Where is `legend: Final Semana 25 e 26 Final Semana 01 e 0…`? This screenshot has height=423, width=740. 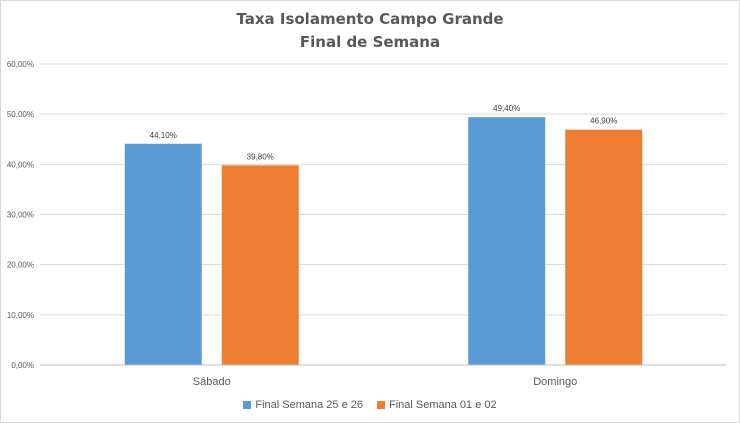
legend: Final Semana 25 e 26 Final Semana 01 e 0… is located at coordinates (370, 405).